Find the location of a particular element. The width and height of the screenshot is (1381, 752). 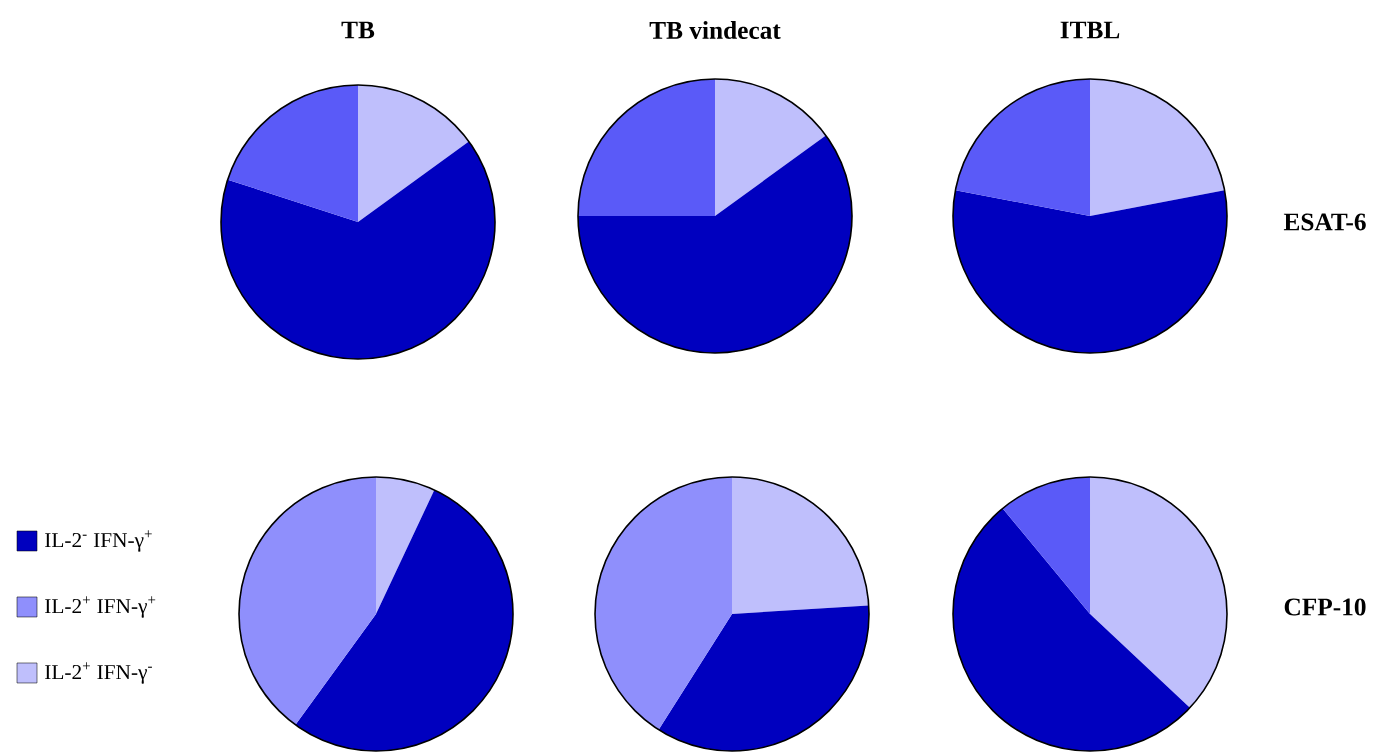

text: CFP-10 is located at coordinates (1325, 607).